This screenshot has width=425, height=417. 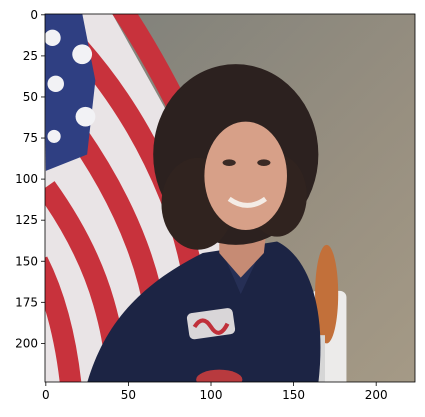 What do you see at coordinates (30, 97) in the screenshot?
I see `y-tick-label: 50` at bounding box center [30, 97].